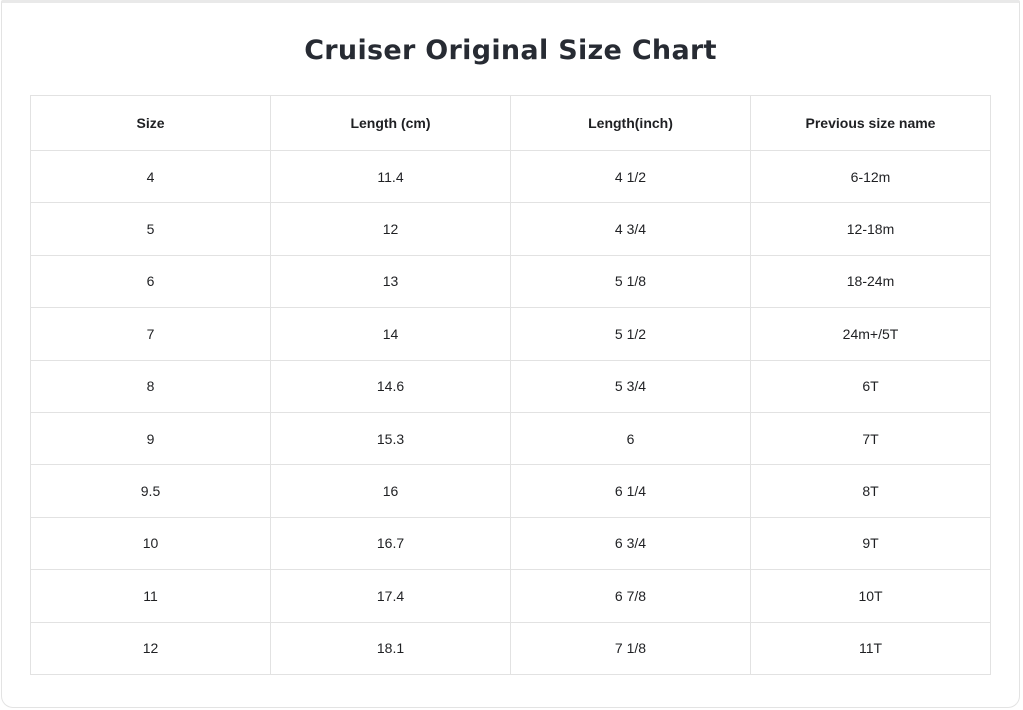  Describe the element at coordinates (150, 438) in the screenshot. I see `table-cell: 9` at that location.